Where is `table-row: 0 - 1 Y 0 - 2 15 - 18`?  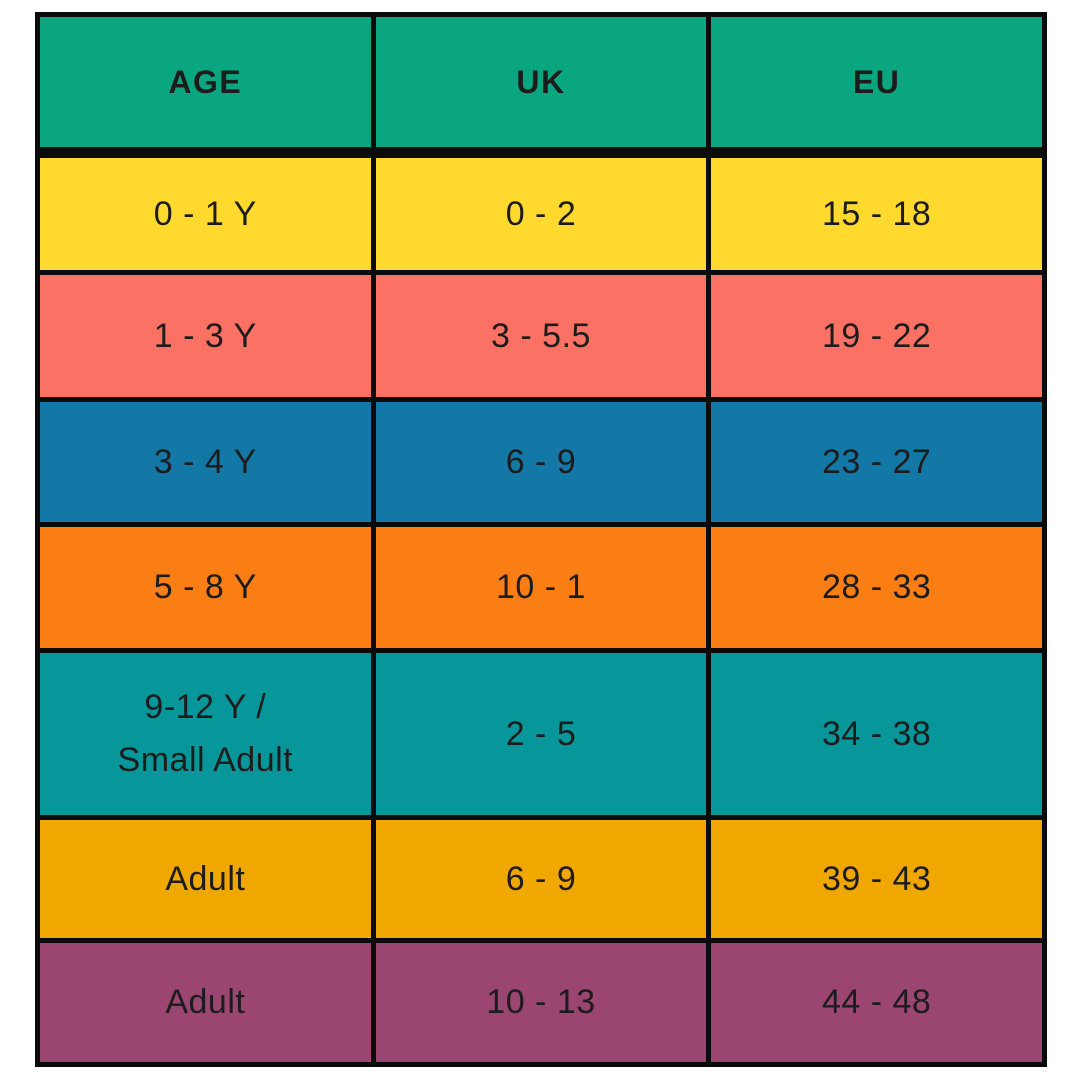 table-row: 0 - 1 Y 0 - 2 15 - 18 is located at coordinates (541, 212).